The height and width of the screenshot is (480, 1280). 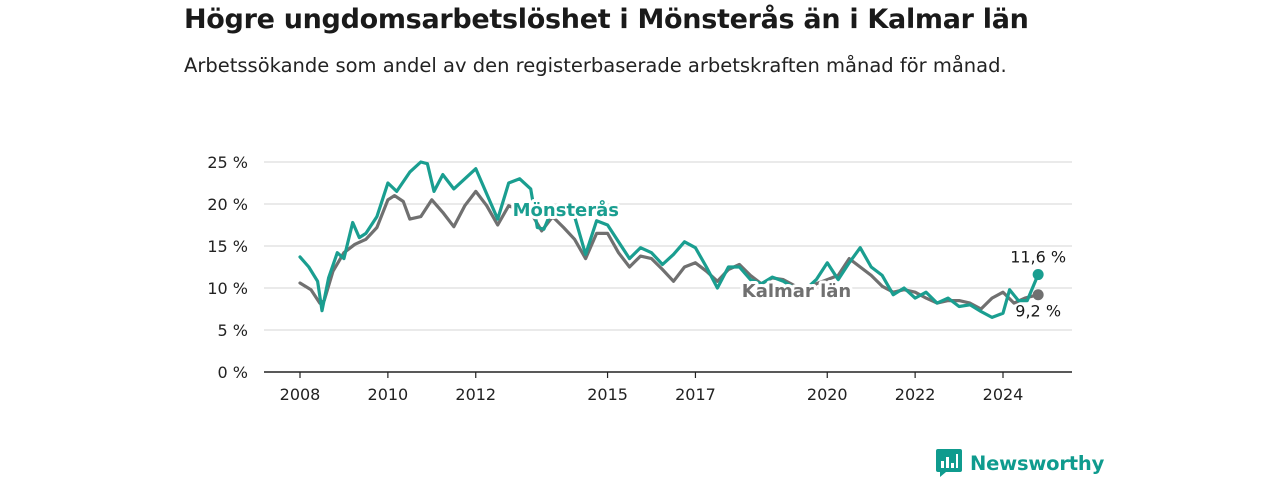 What do you see at coordinates (233, 330) in the screenshot?
I see `y-tick-label: 5 %` at bounding box center [233, 330].